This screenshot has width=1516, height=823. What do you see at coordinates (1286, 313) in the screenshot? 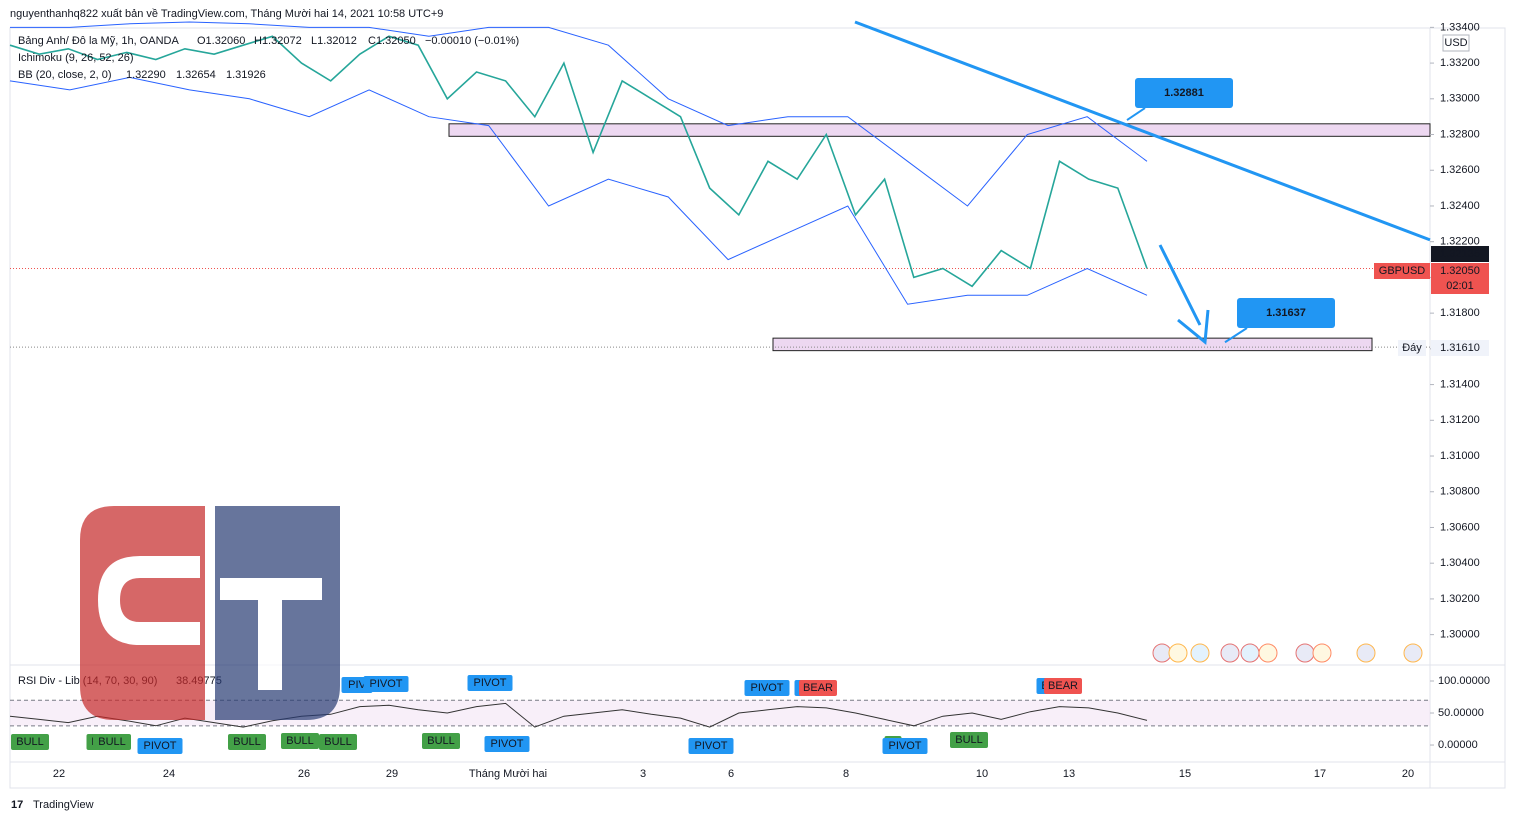
I see `annotation-label: 1.31637` at bounding box center [1286, 313].